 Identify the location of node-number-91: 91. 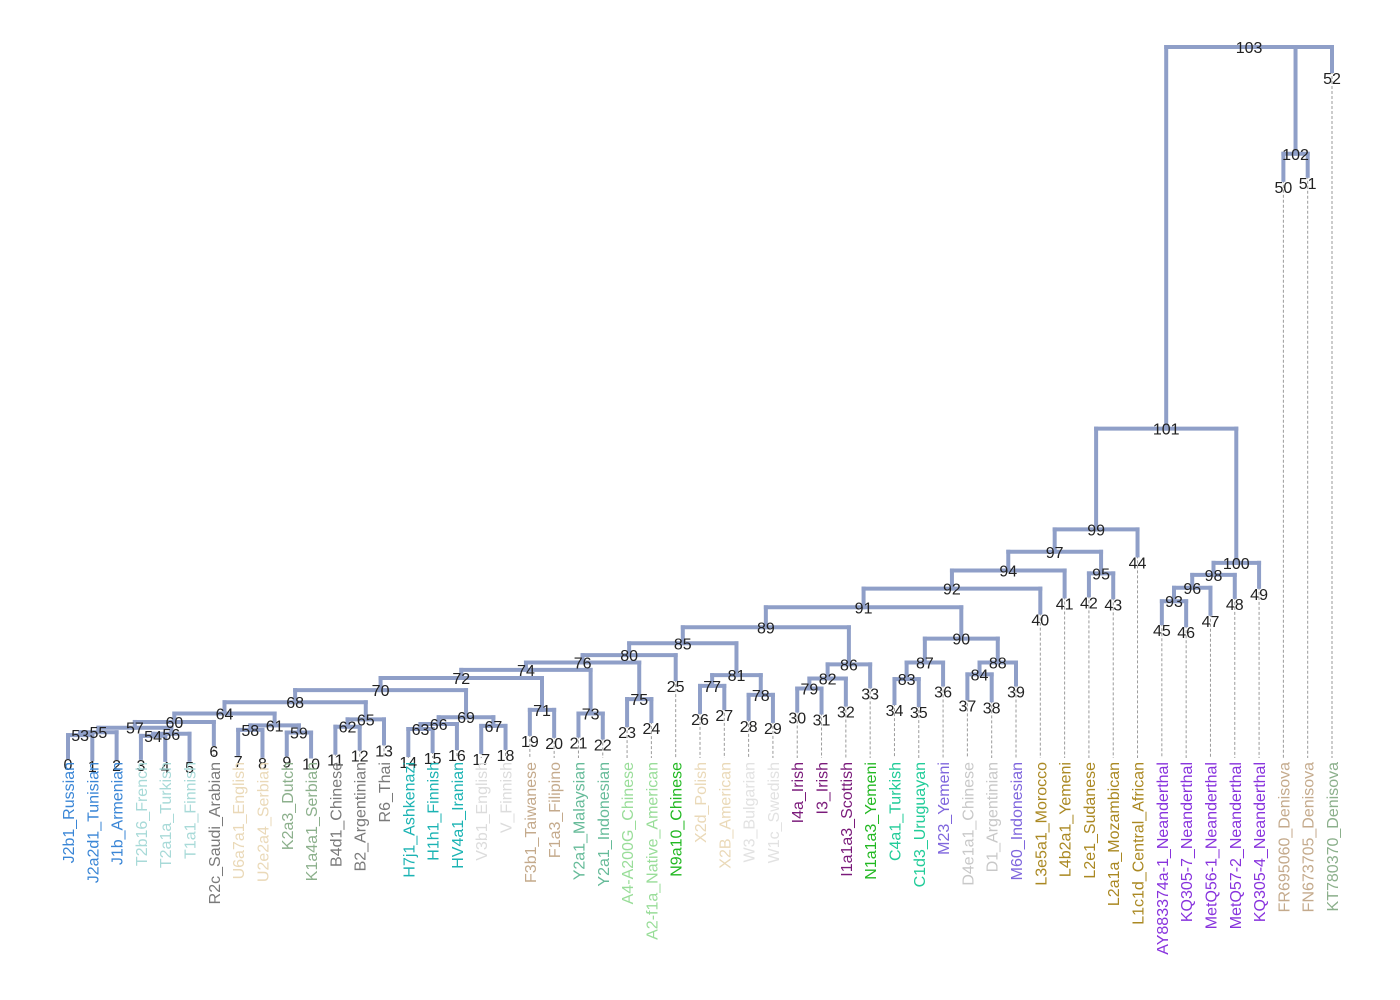
(864, 608).